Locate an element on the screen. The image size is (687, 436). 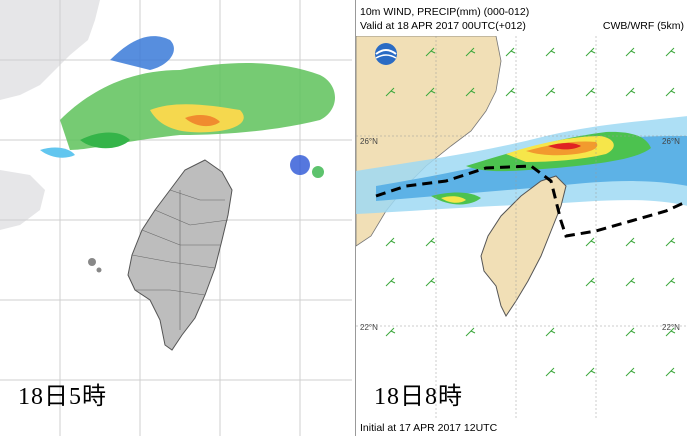
penghu-islands is located at coordinates (92, 262).